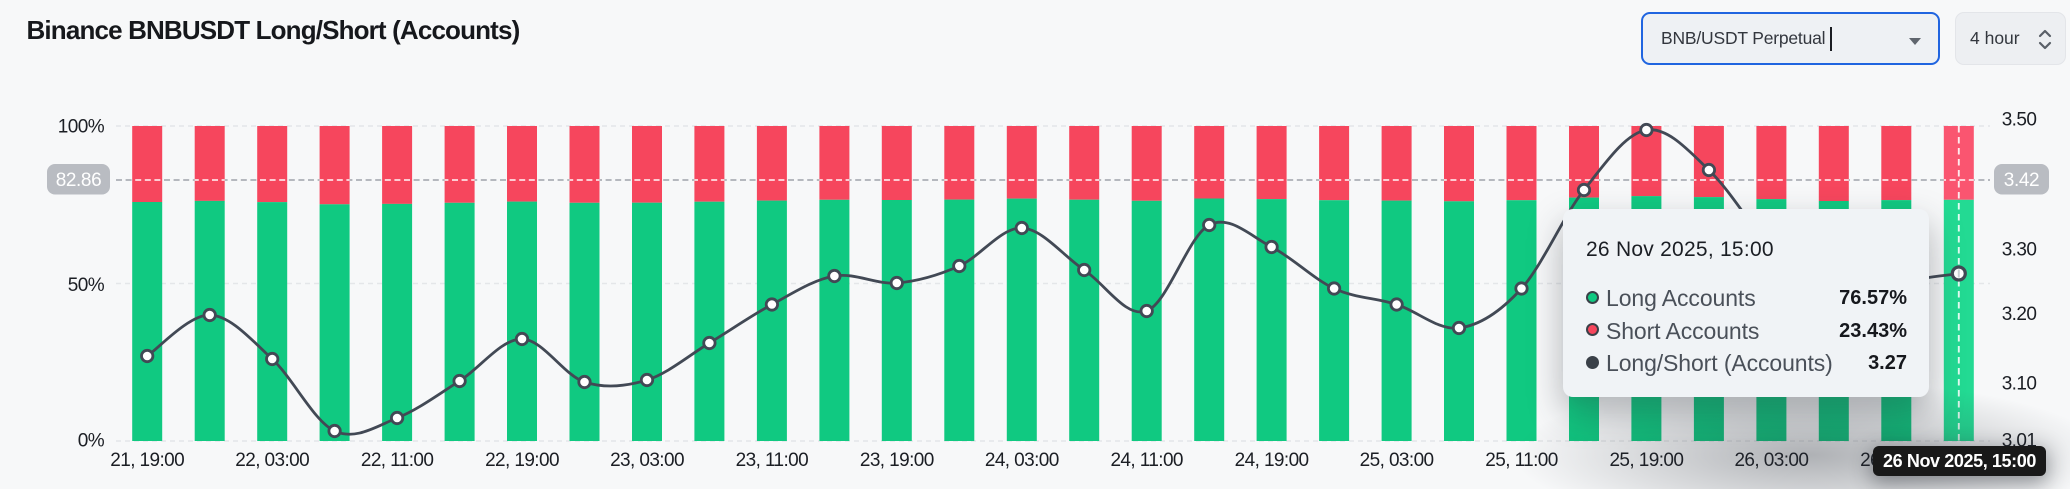  What do you see at coordinates (397, 460) in the screenshot?
I see `svg-text: 22, 11:00` at bounding box center [397, 460].